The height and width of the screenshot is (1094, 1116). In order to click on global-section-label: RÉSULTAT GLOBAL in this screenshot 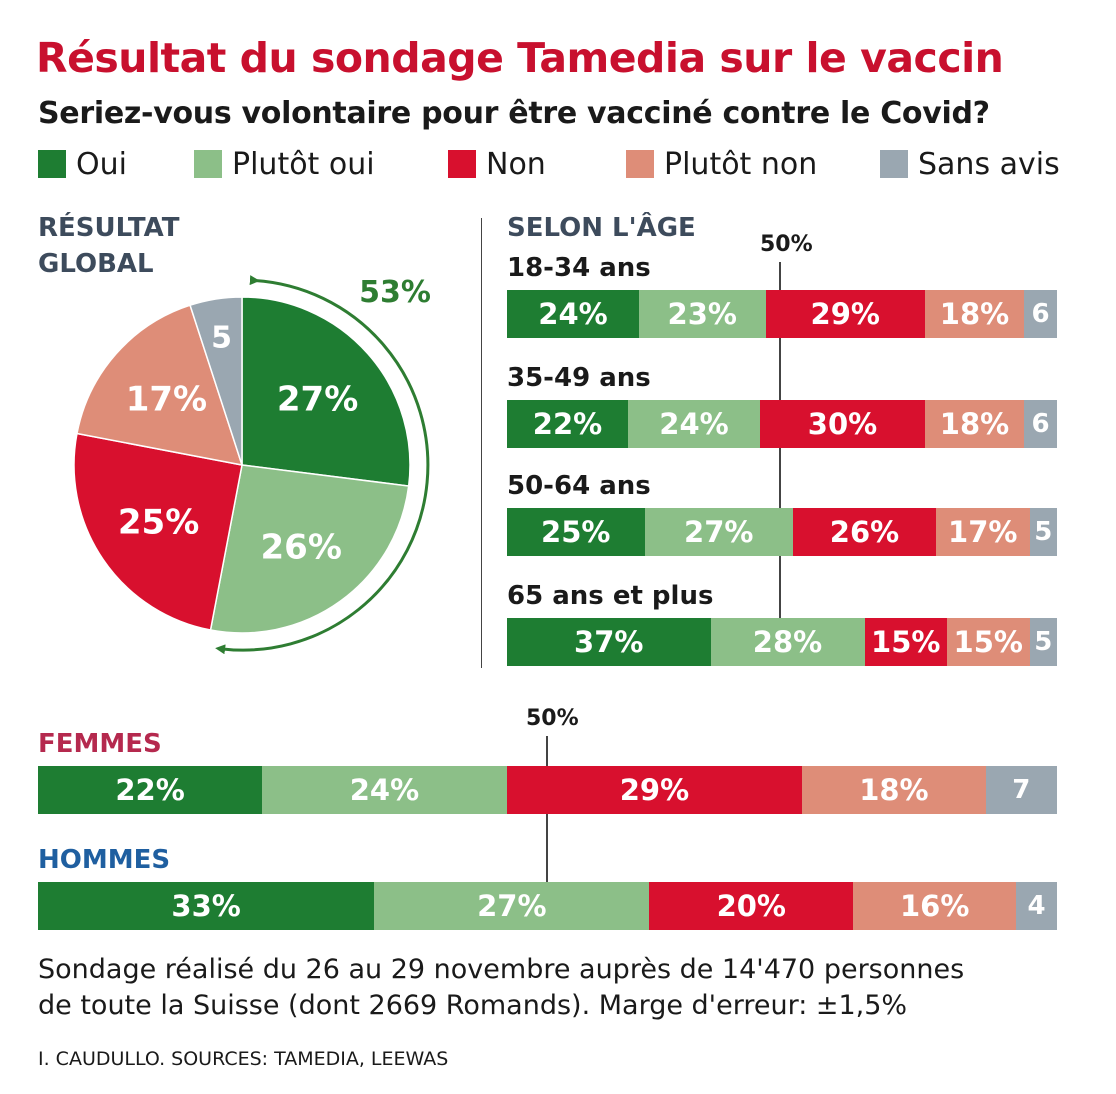, I will do `click(108, 246)`.